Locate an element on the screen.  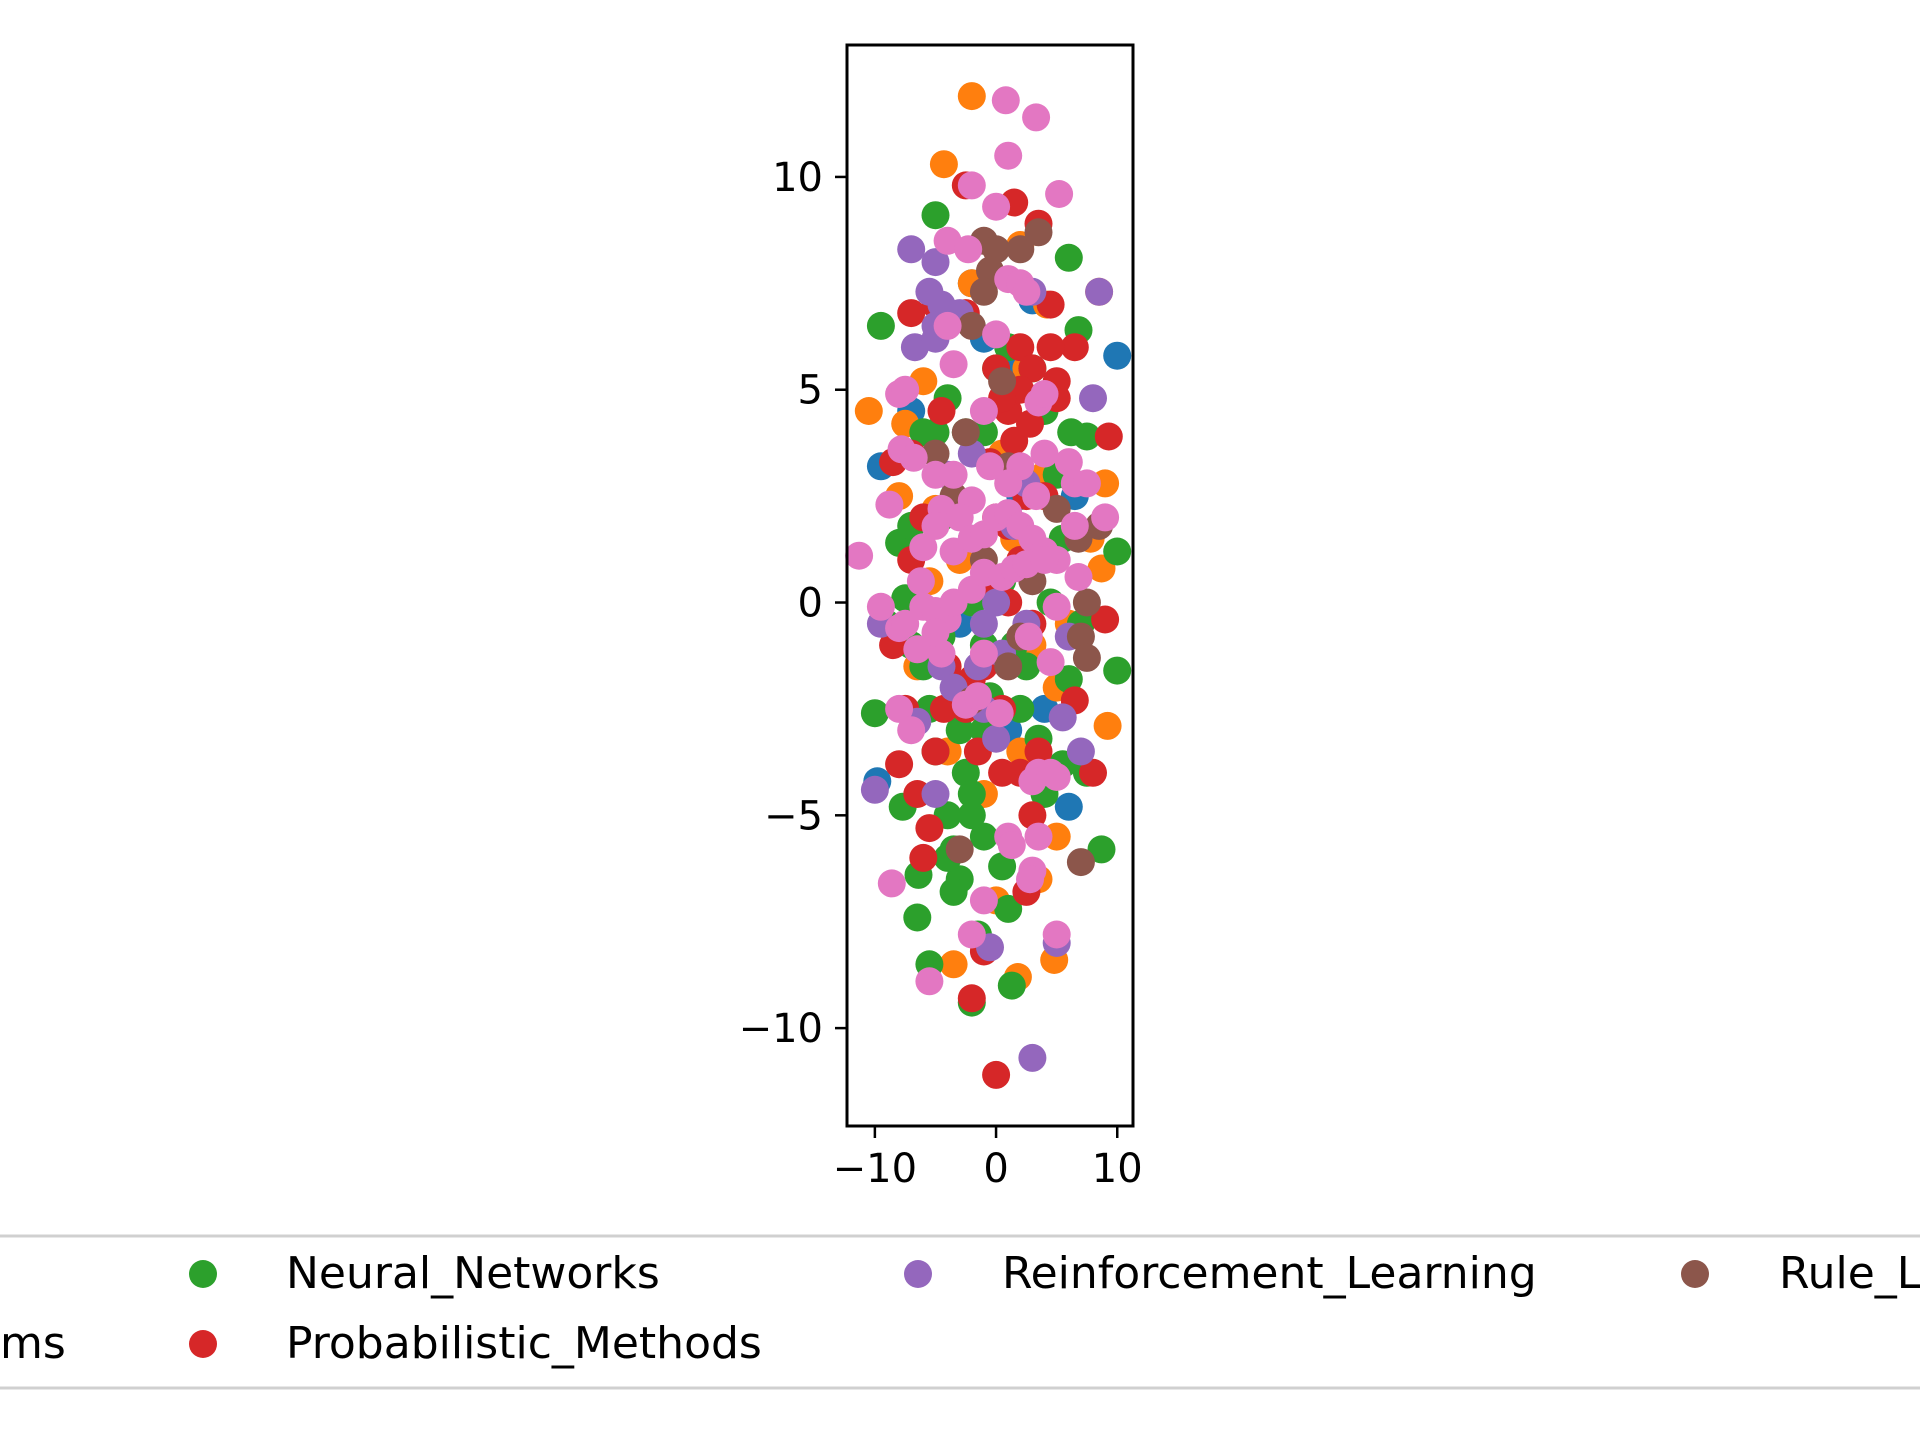
y-tick-label: −10 is located at coordinates (781, 1029).